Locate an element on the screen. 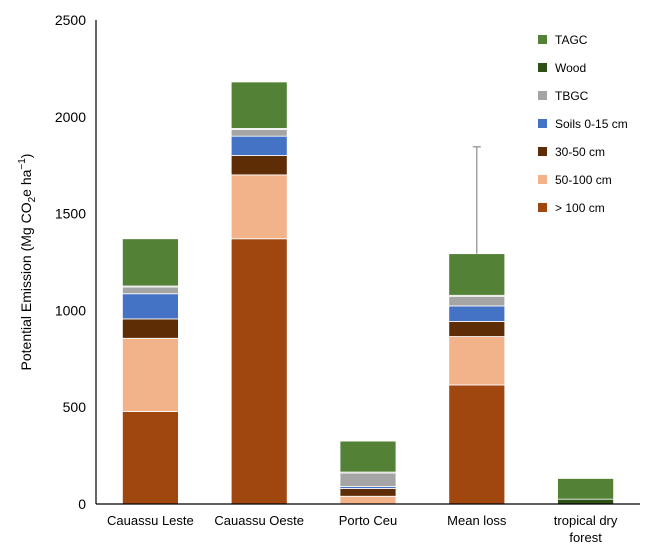  x-tick-label: Porto Ceu is located at coordinates (368, 520).